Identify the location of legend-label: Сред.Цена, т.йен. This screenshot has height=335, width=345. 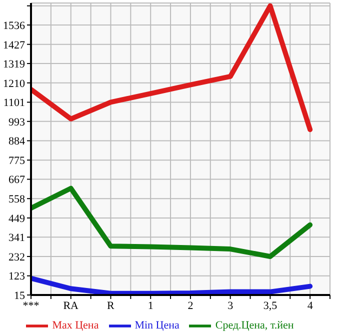
(254, 326).